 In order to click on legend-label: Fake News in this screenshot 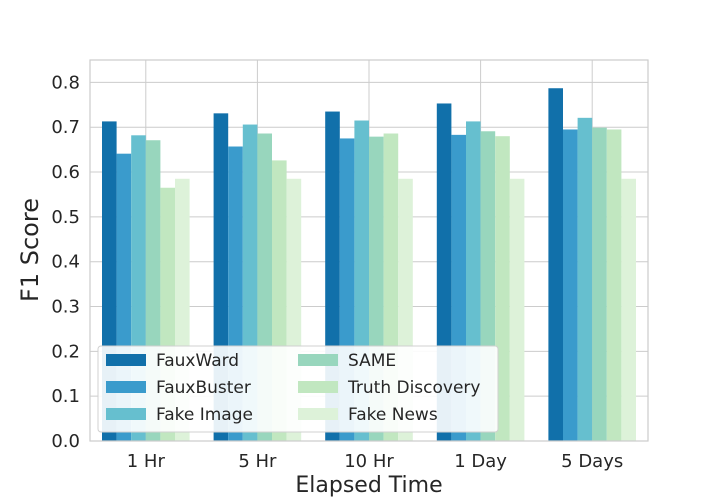, I will do `click(393, 415)`.